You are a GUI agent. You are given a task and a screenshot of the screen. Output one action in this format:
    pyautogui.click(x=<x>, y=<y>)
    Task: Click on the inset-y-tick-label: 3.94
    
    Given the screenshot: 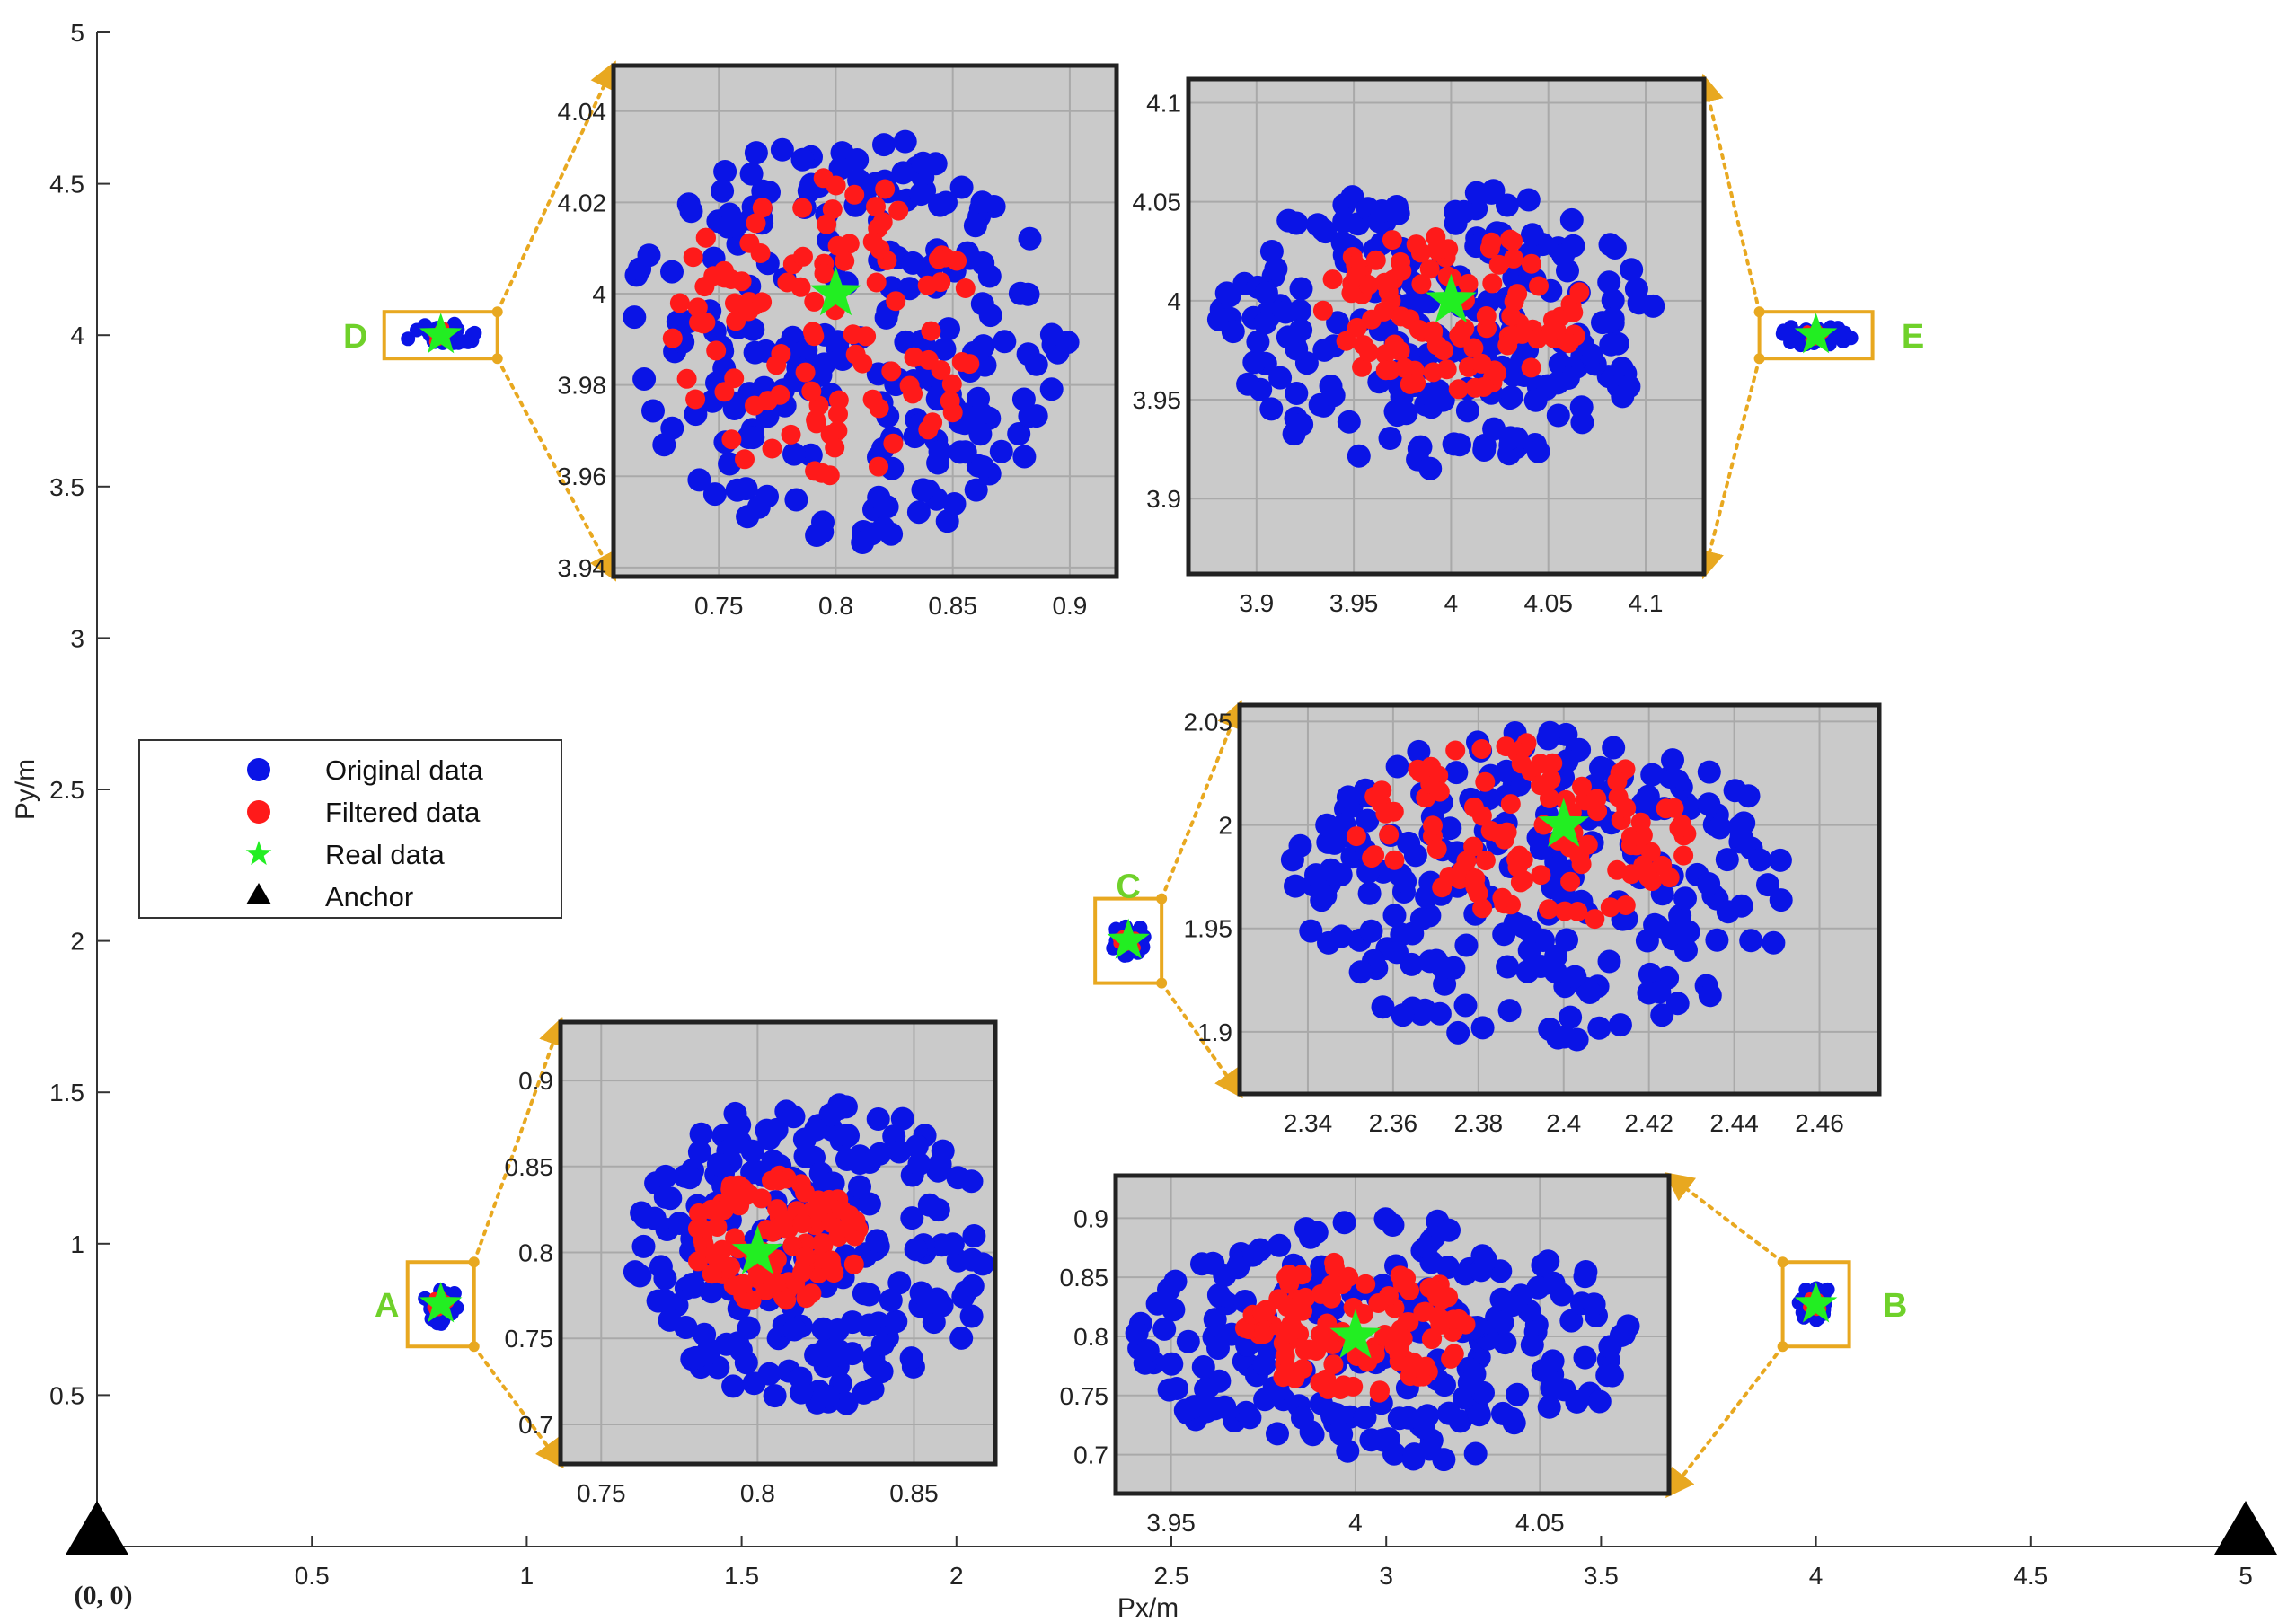 What is the action you would take?
    pyautogui.click(x=582, y=568)
    